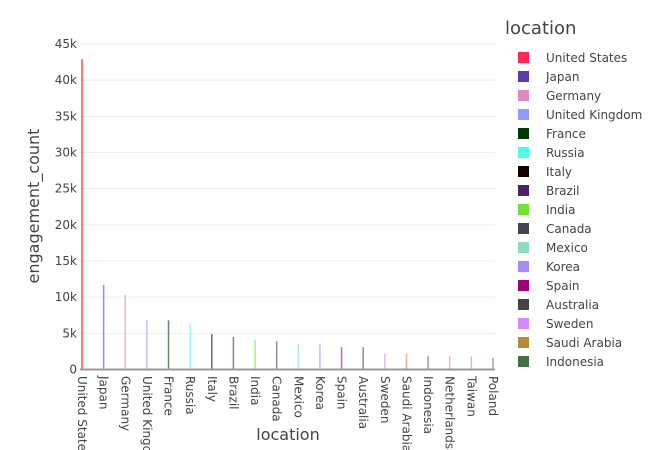  I want to click on legend-item: Italy, so click(573, 171).